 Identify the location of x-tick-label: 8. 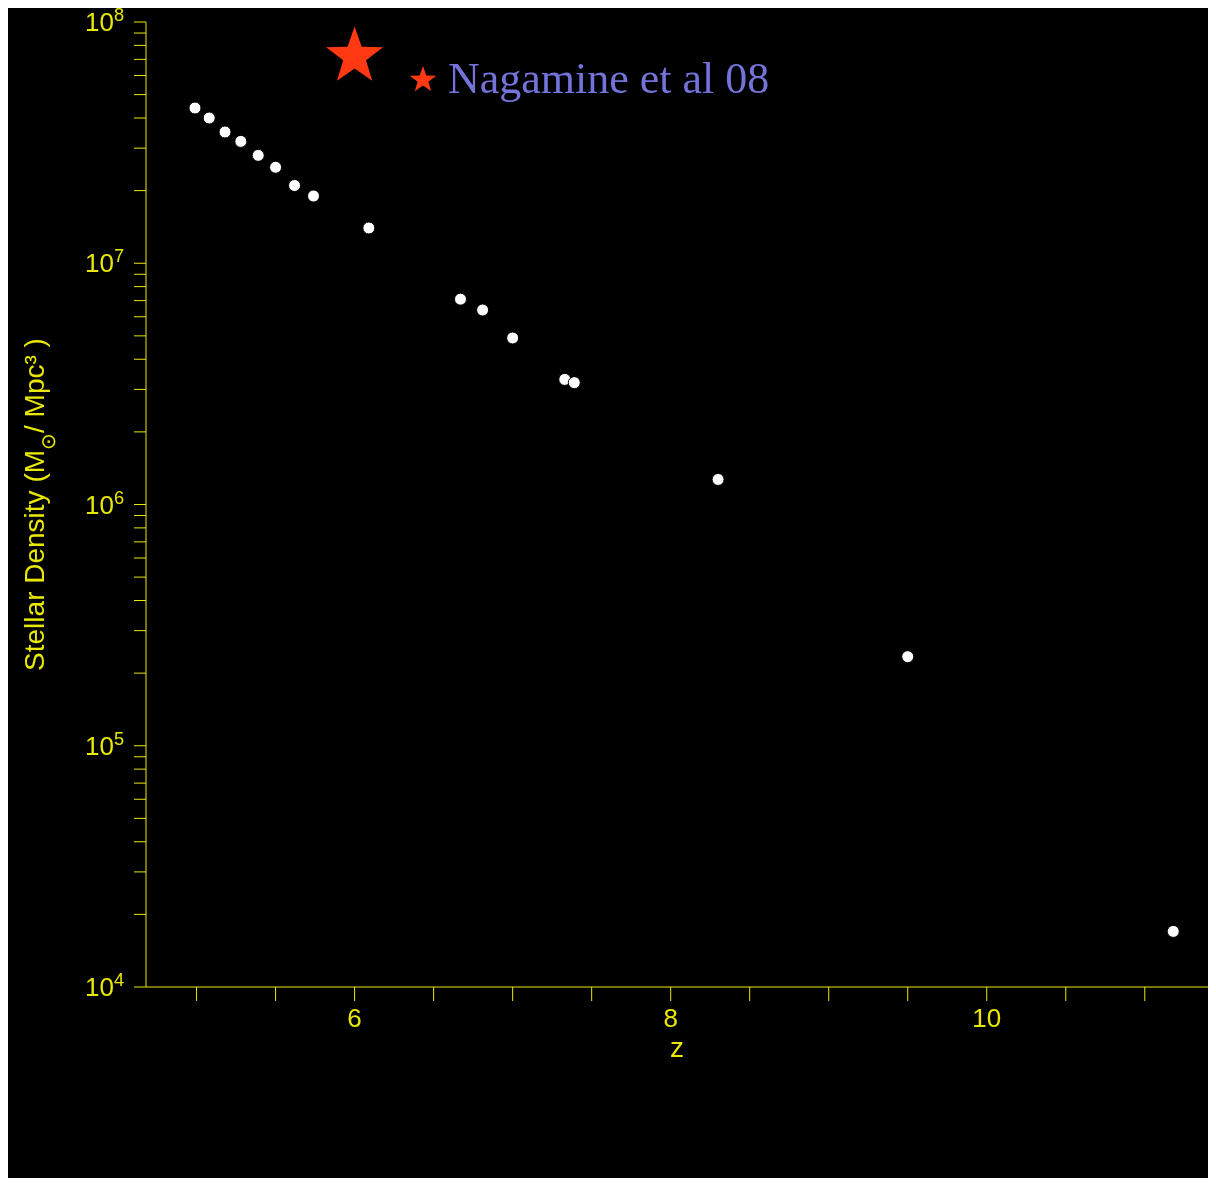
(670, 1018).